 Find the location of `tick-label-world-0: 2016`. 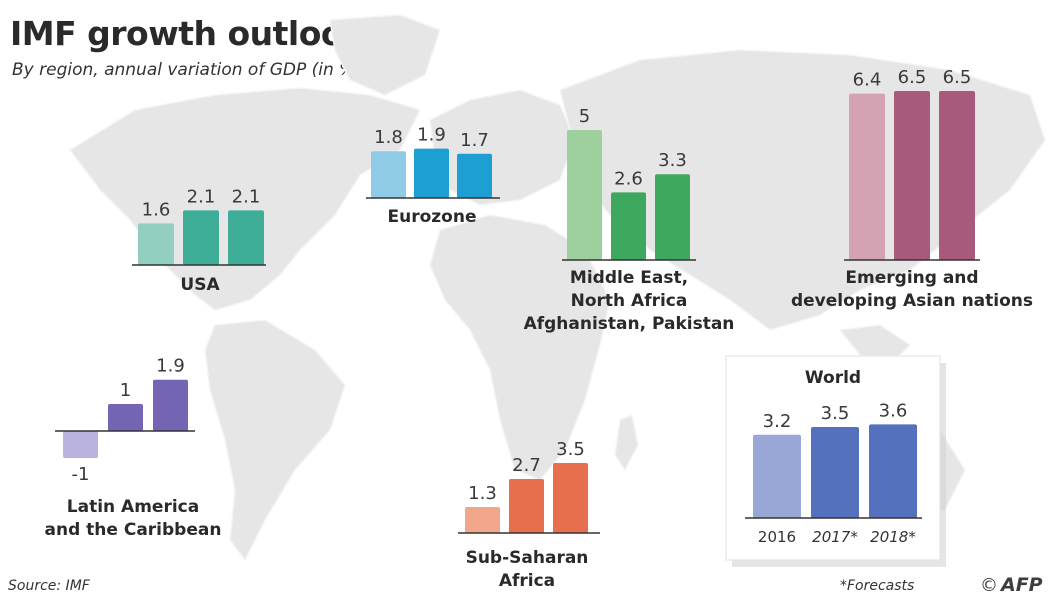

tick-label-world-0: 2016 is located at coordinates (777, 537).